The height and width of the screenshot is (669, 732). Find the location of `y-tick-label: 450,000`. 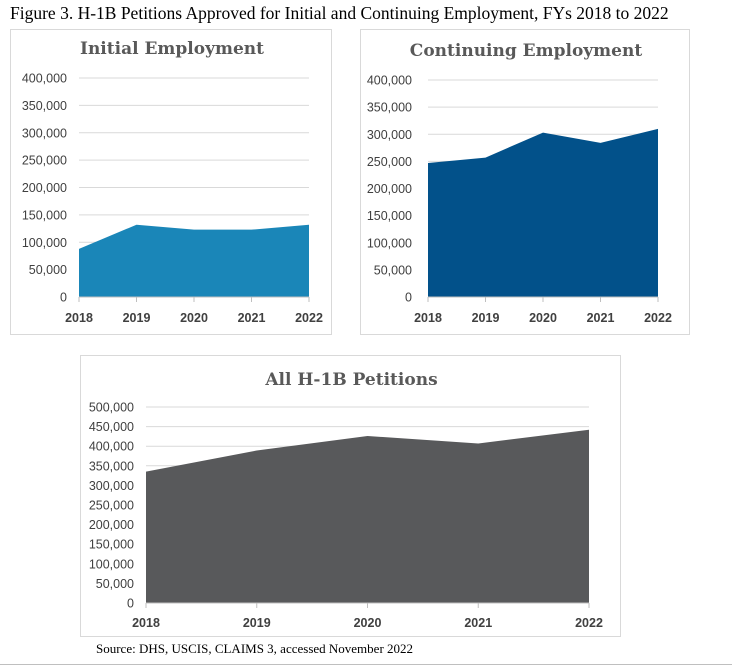

y-tick-label: 450,000 is located at coordinates (111, 427).